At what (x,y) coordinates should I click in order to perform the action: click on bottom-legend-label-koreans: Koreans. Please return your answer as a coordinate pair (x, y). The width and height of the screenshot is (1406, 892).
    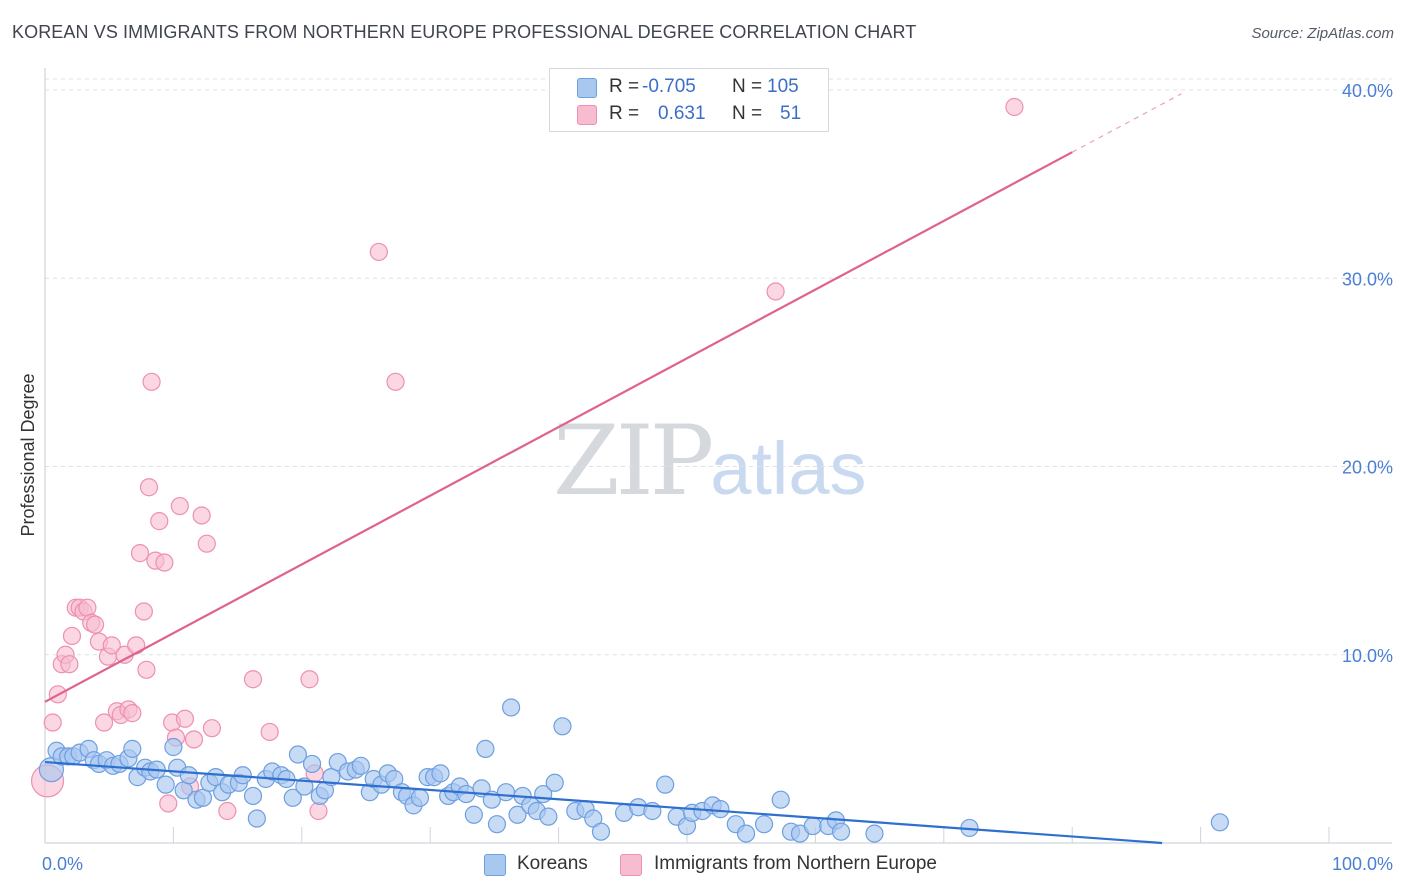
    Looking at the image, I should click on (552, 863).